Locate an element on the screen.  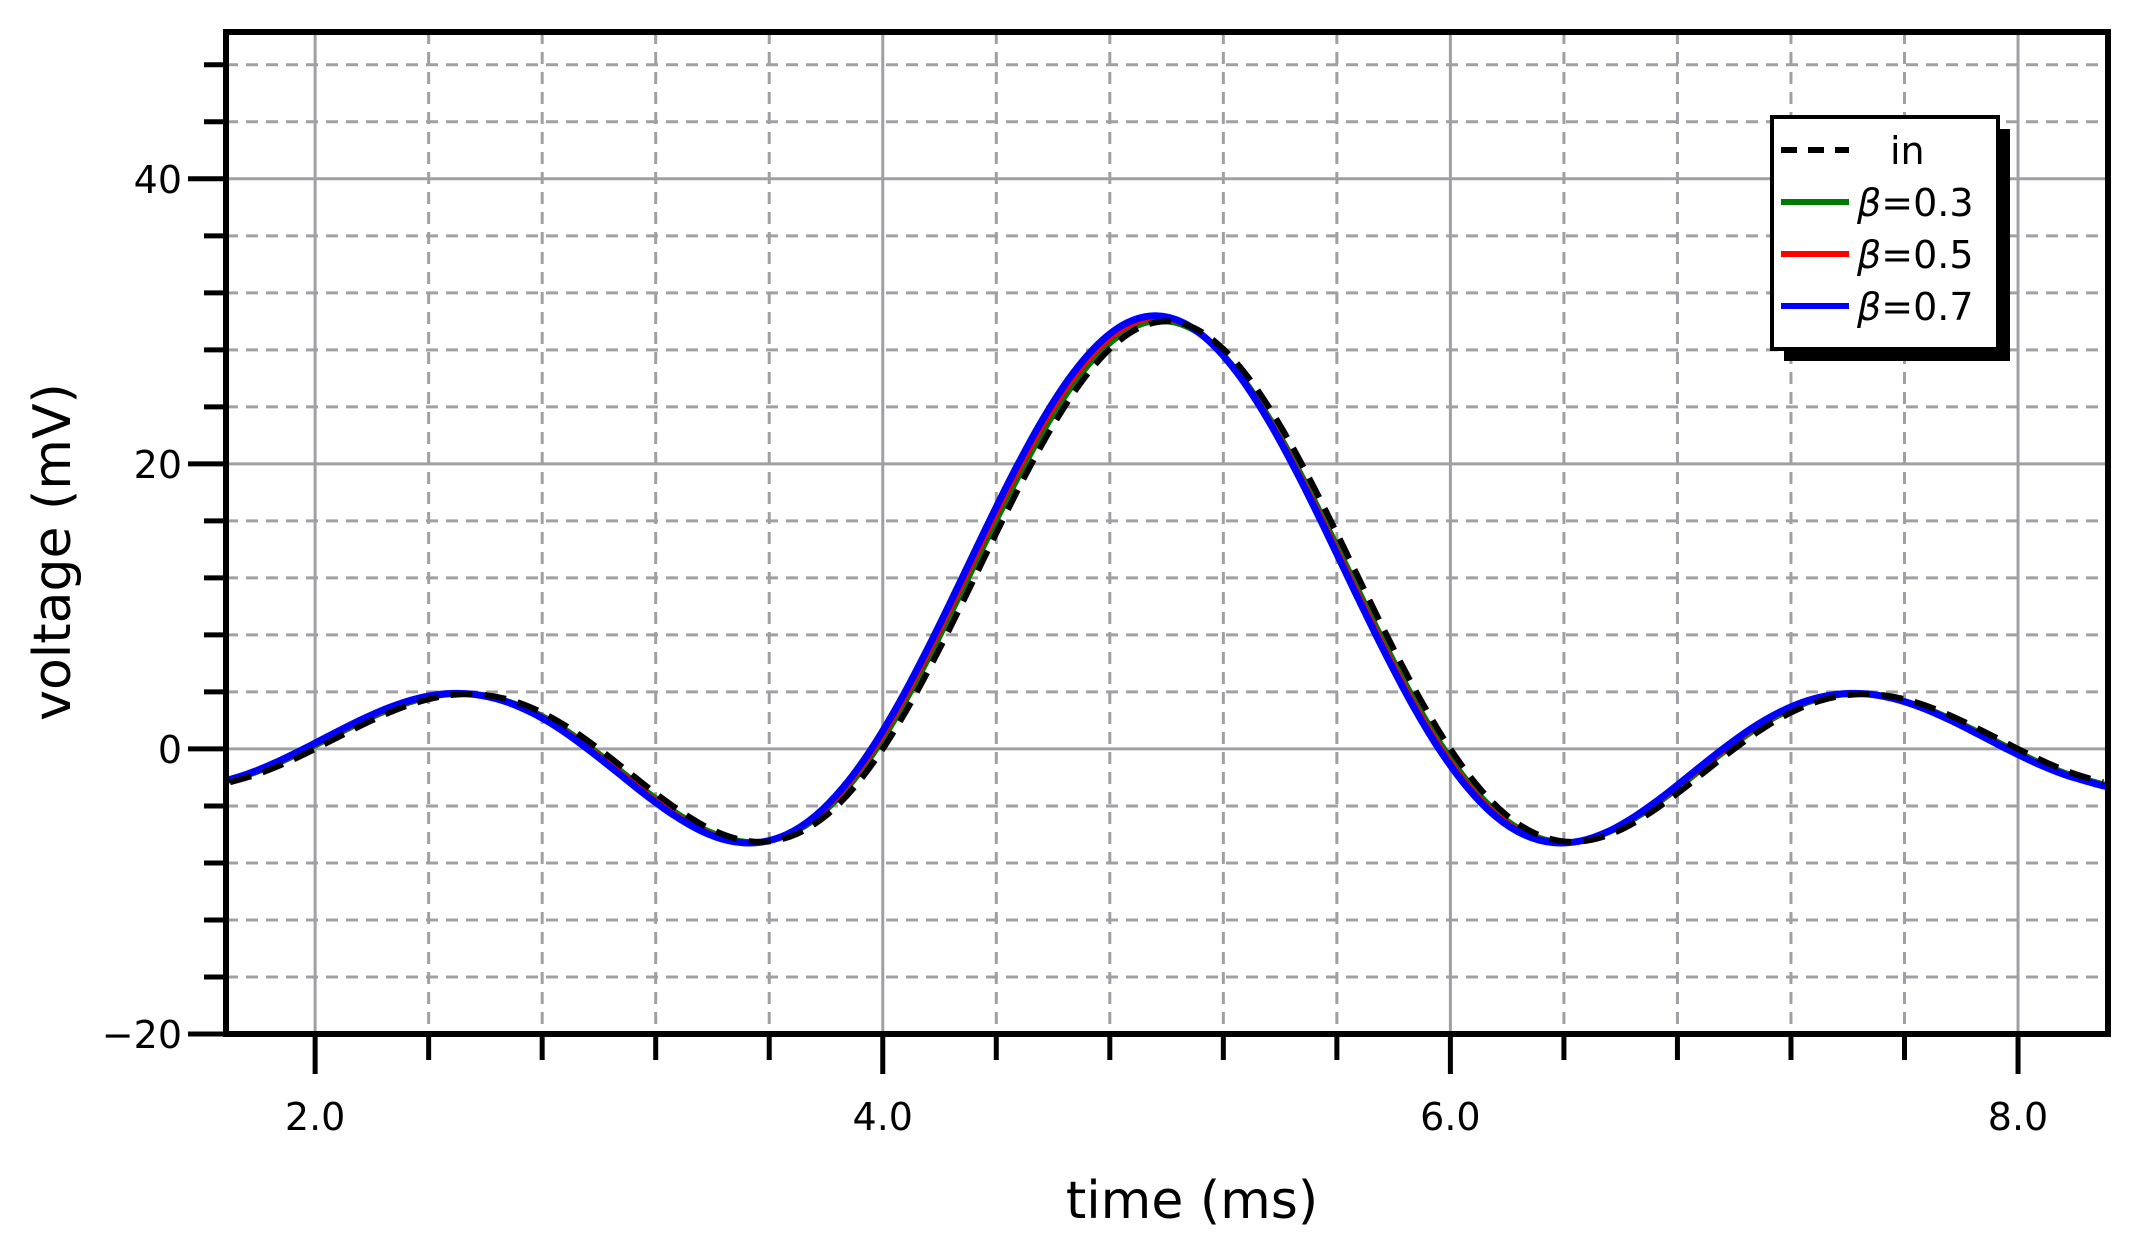
legend: in β=0.3 β=0.5 β=0.7 is located at coordinates (1890, 238).